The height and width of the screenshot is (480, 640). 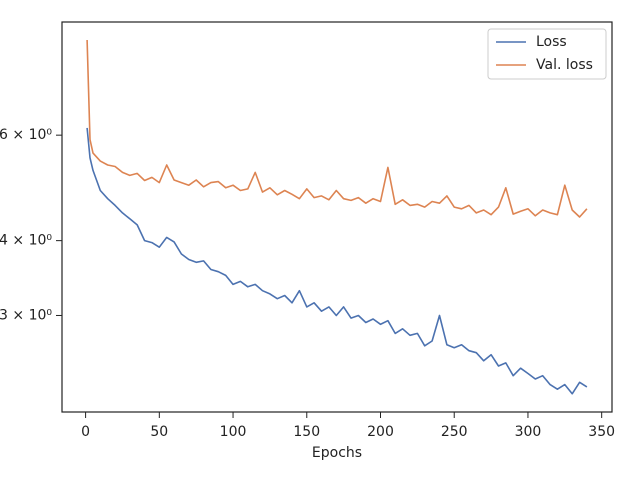 I want to click on x-tick-label: 0, so click(x=85, y=432).